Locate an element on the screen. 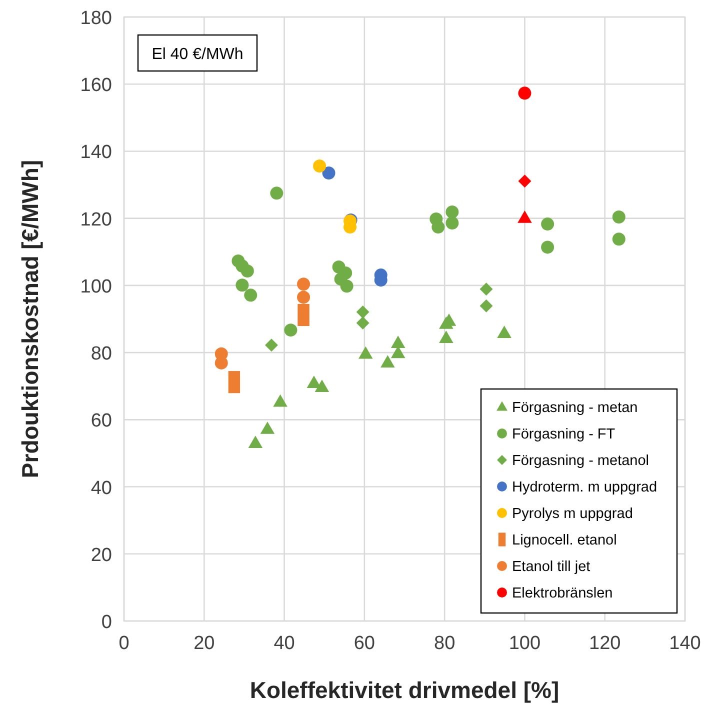 Image resolution: width=711 pixels, height=710 pixels. y-tick-label: 0 is located at coordinates (106, 622).